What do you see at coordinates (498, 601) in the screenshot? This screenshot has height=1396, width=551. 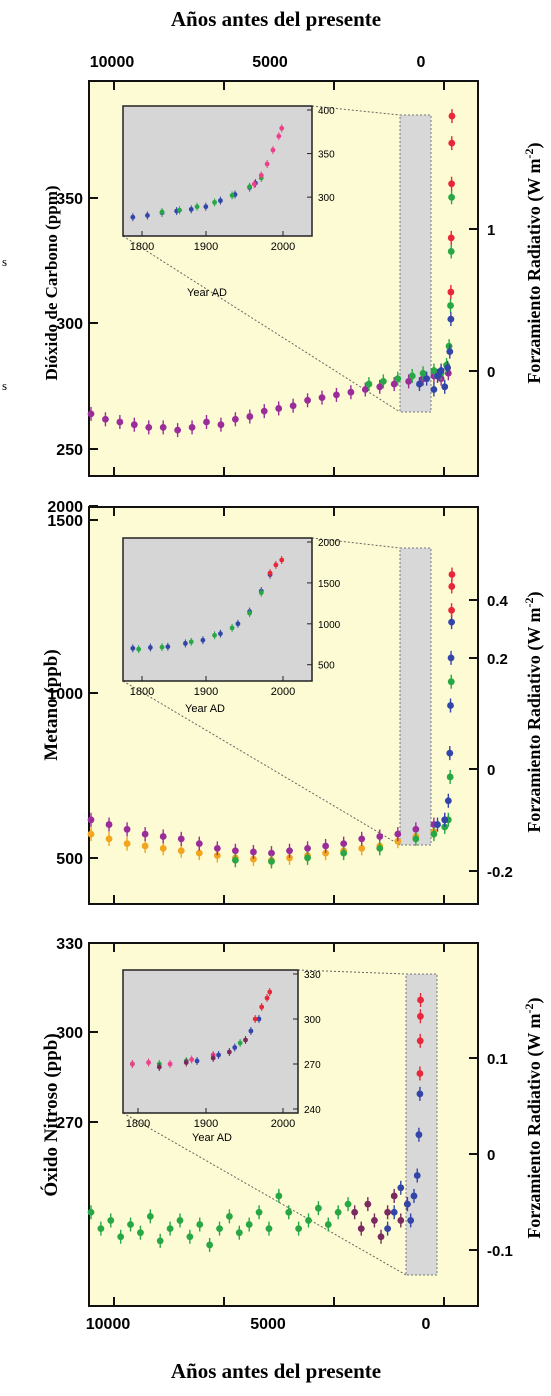 I see `y2-tick-label: 0.4` at bounding box center [498, 601].